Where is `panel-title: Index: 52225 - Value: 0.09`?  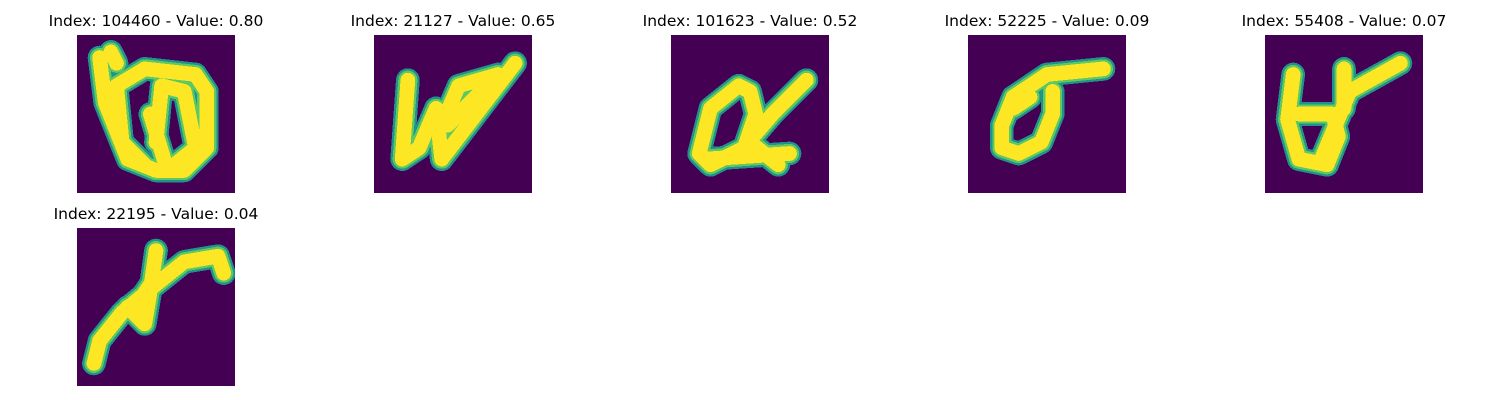
panel-title: Index: 52225 - Value: 0.09 is located at coordinates (1047, 21).